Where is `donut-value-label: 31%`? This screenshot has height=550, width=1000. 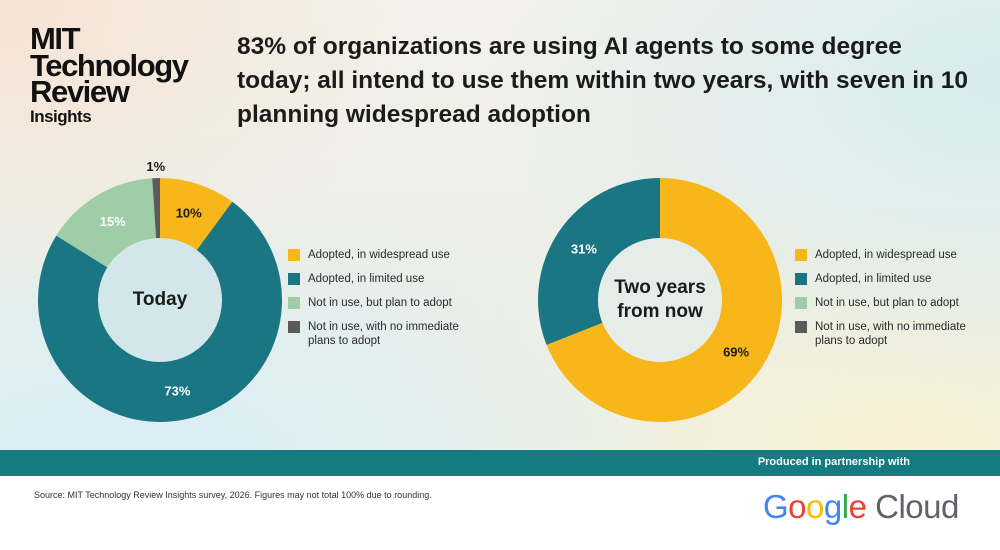 donut-value-label: 31% is located at coordinates (584, 248).